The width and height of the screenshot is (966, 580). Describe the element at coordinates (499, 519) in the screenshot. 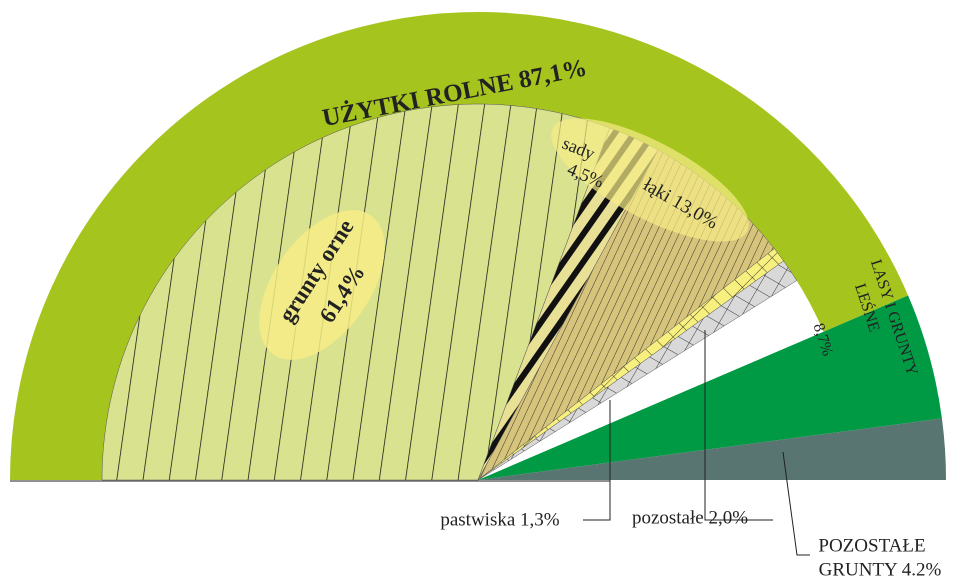

I see `slice-label: pastwiska 1,3%` at that location.